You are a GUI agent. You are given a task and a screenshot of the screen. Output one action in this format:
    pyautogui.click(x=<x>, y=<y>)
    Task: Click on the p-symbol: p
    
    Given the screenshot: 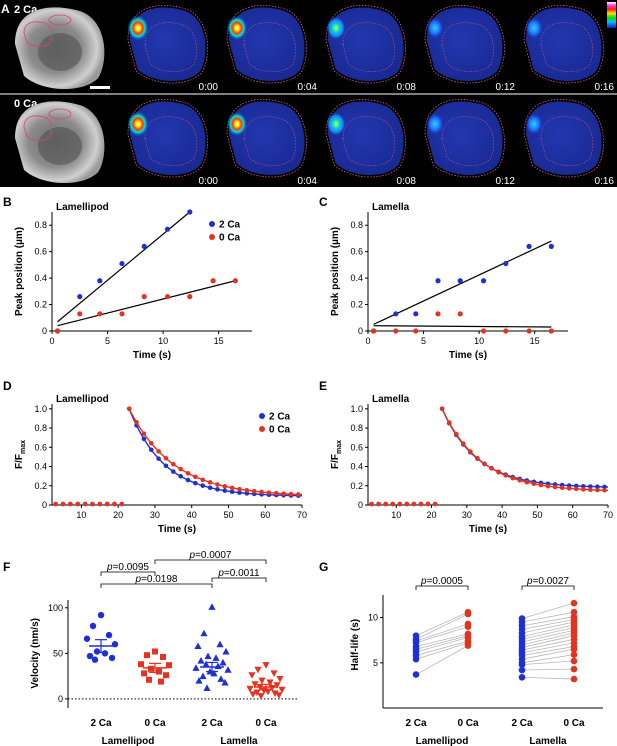 What is the action you would take?
    pyautogui.click(x=138, y=579)
    